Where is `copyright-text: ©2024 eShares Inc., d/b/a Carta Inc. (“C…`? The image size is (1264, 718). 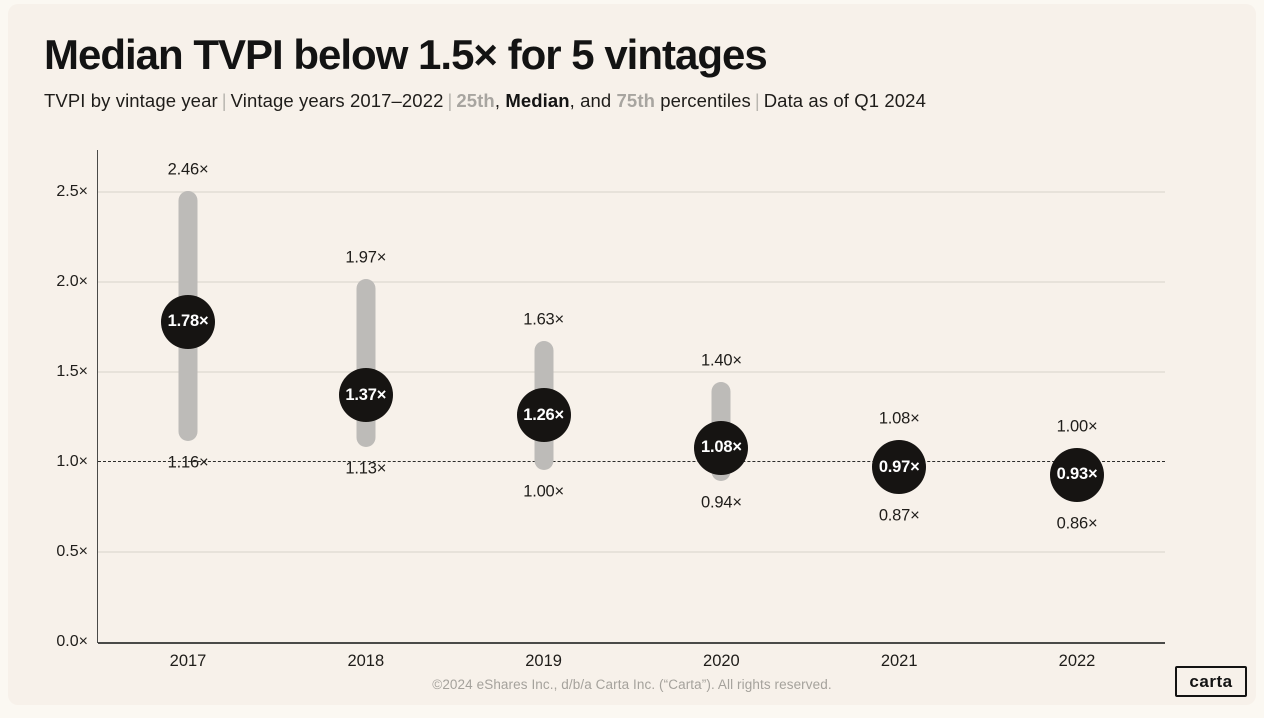 copyright-text: ©2024 eShares Inc., d/b/a Carta Inc. (“C… is located at coordinates (632, 684).